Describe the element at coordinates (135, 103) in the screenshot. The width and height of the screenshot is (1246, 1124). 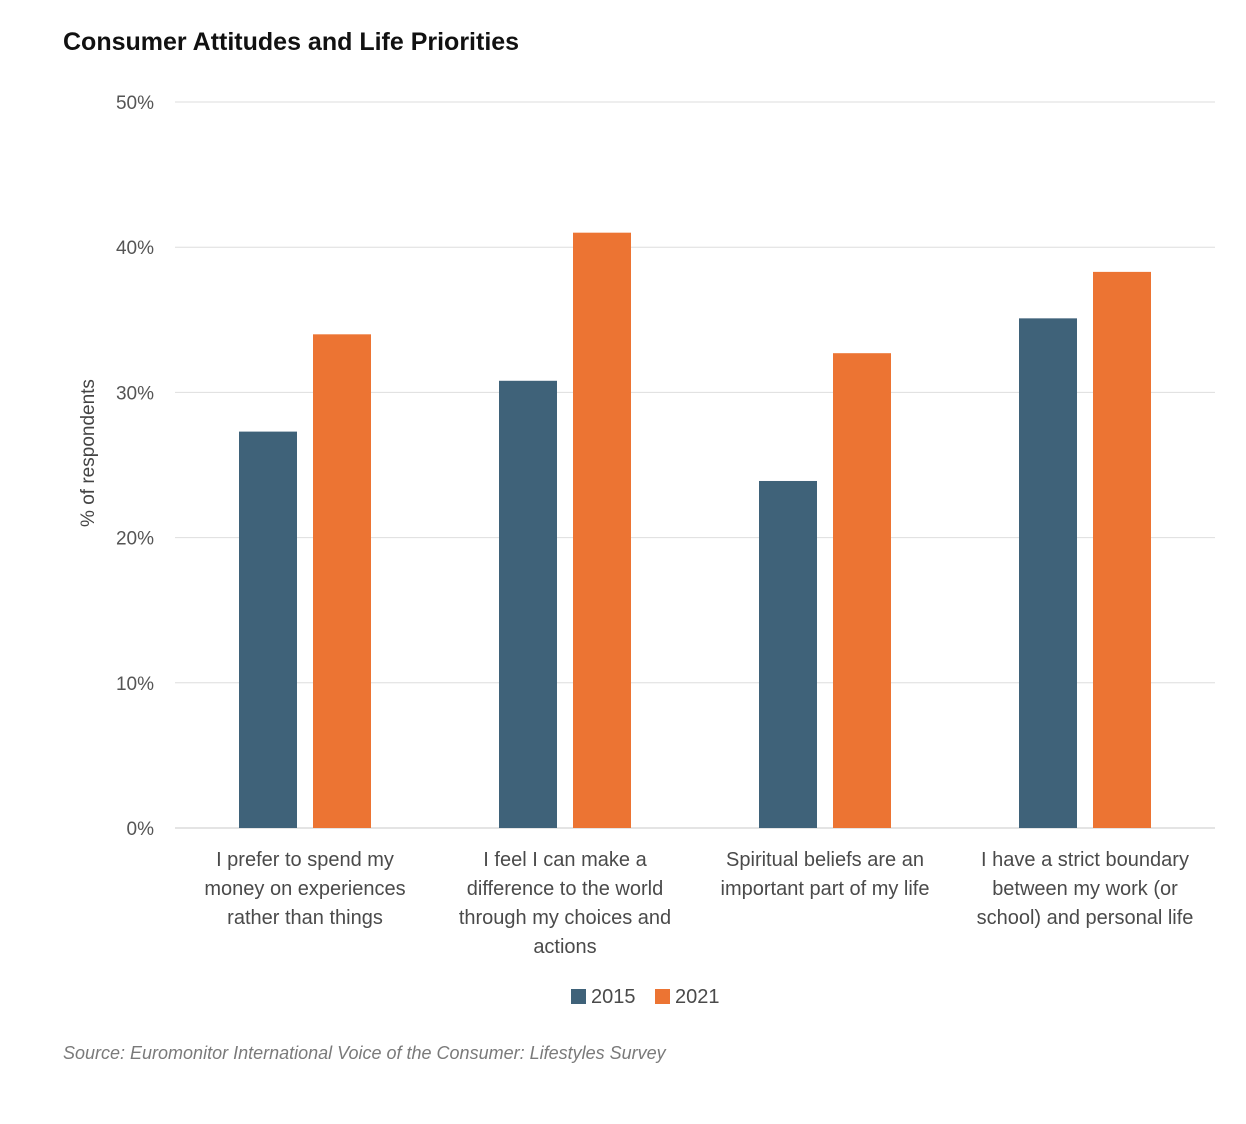
I see `y-tick-label: 50%` at that location.